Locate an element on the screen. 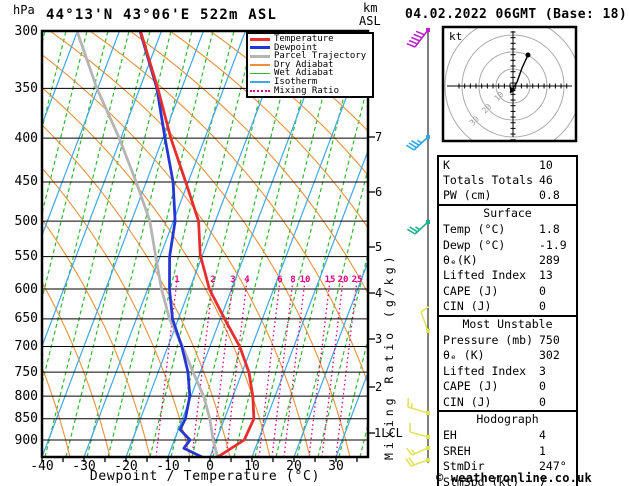 This screenshot has width=629, height=486. table-row: StmSpd (kt) 7 is located at coordinates (507, 480).